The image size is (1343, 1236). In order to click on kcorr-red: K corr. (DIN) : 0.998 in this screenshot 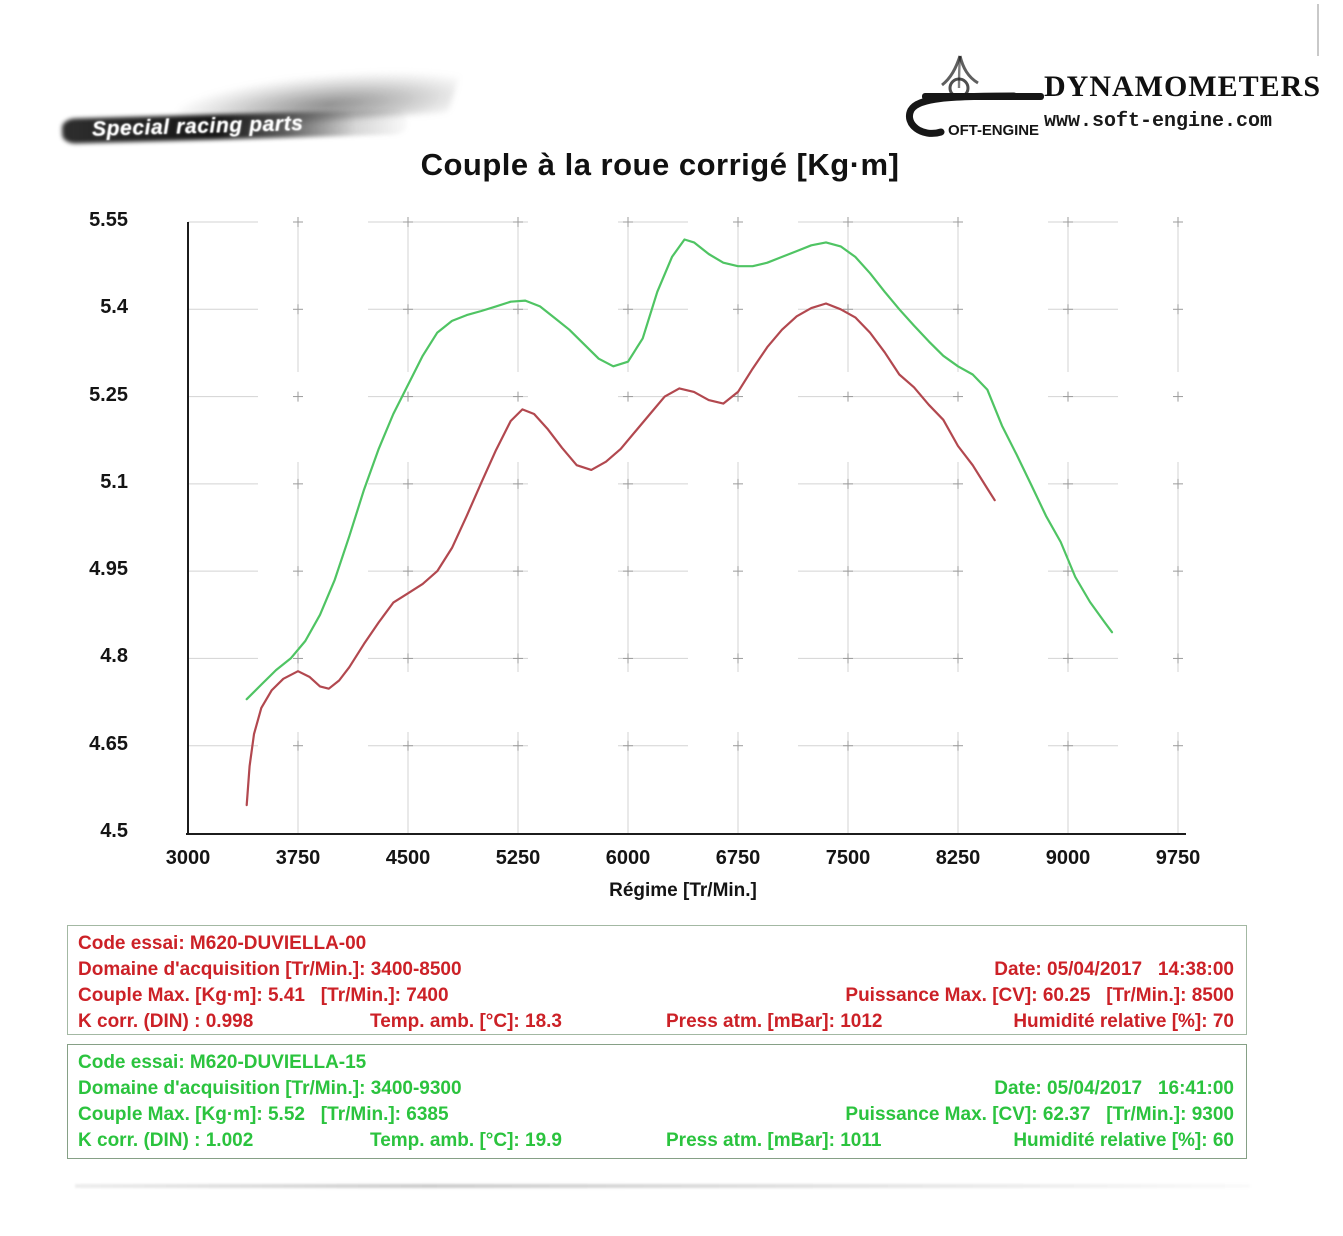, I will do `click(166, 1021)`.